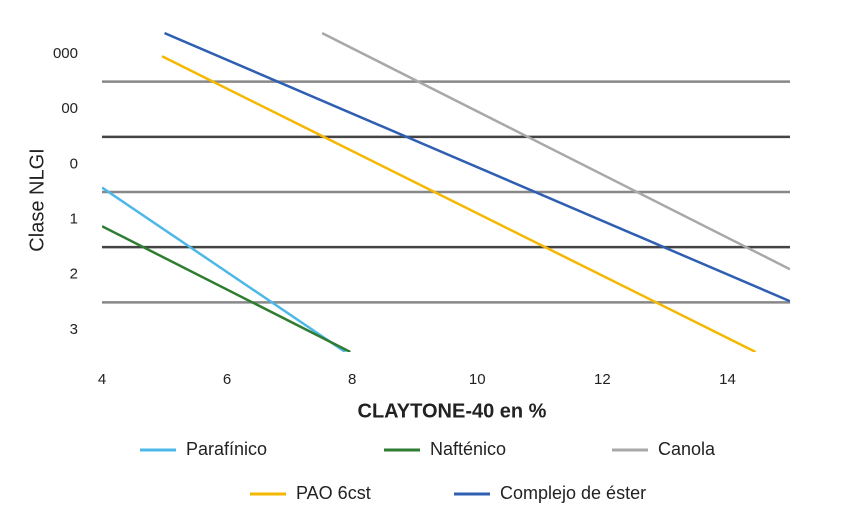  Describe the element at coordinates (333, 493) in the screenshot. I see `legend-label: PAO 6cst` at that location.